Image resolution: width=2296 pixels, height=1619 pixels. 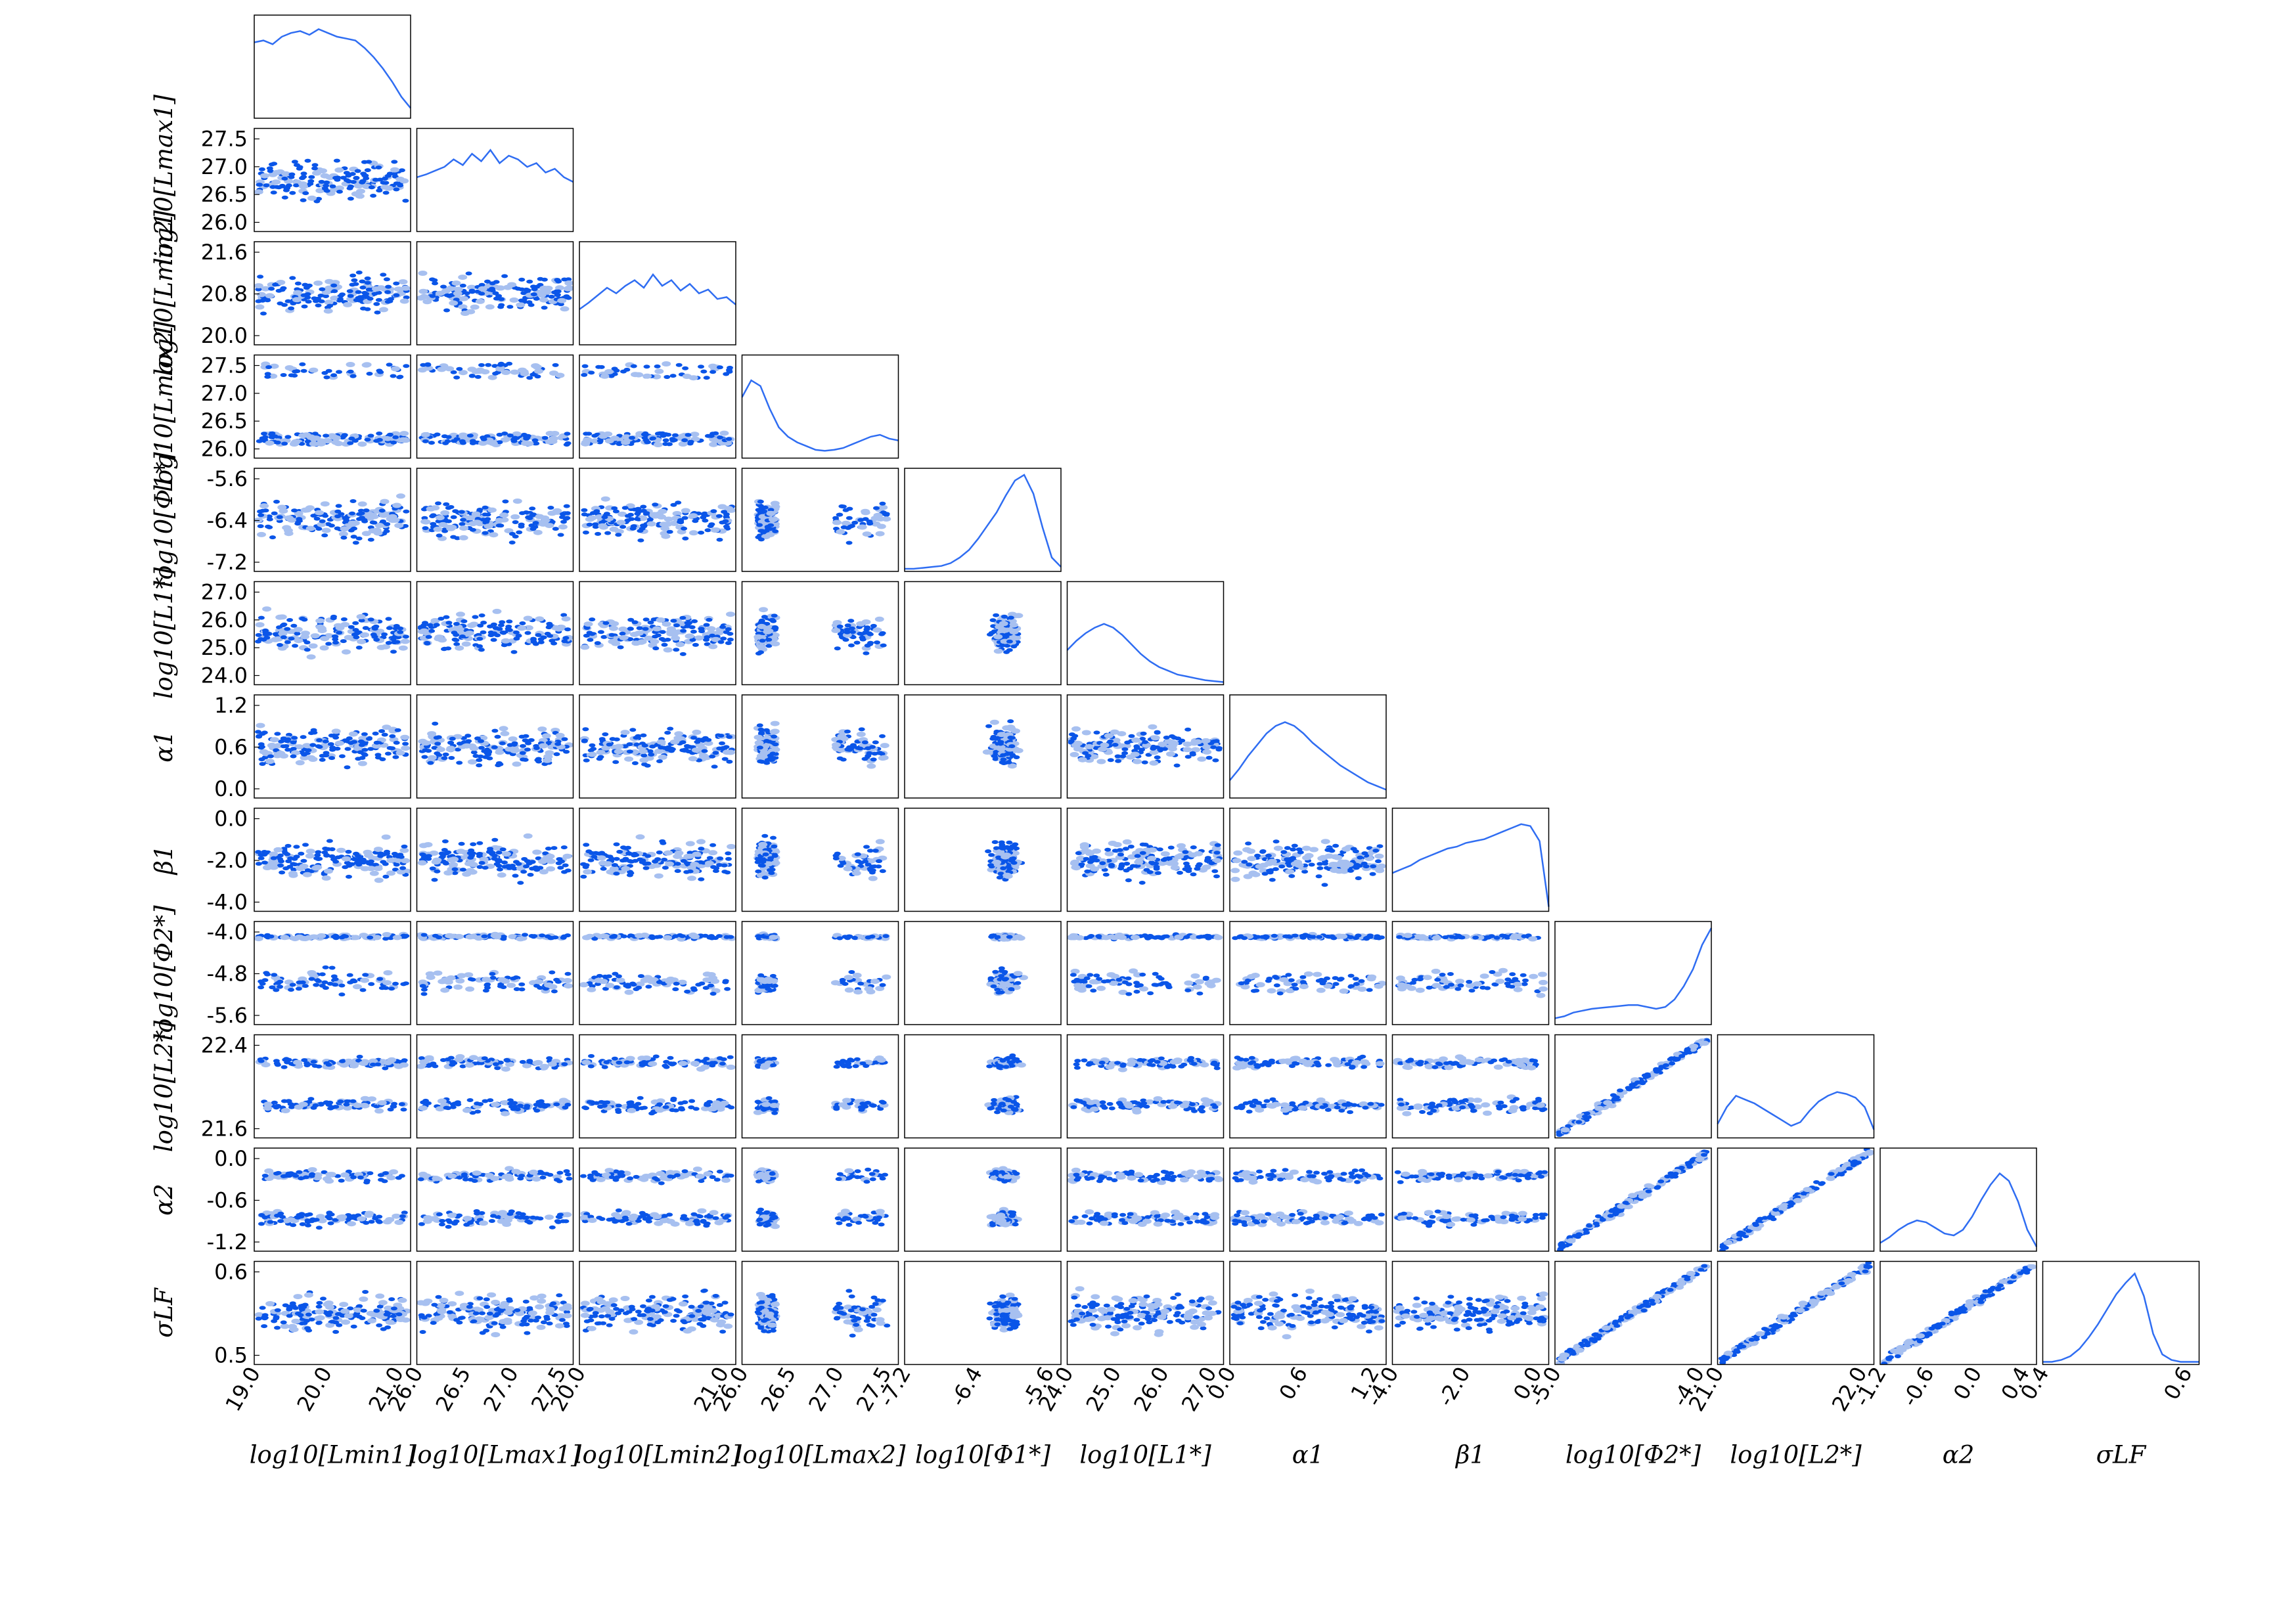 What do you see at coordinates (225, 449) in the screenshot?
I see `y-tick-label: 26.0` at bounding box center [225, 449].